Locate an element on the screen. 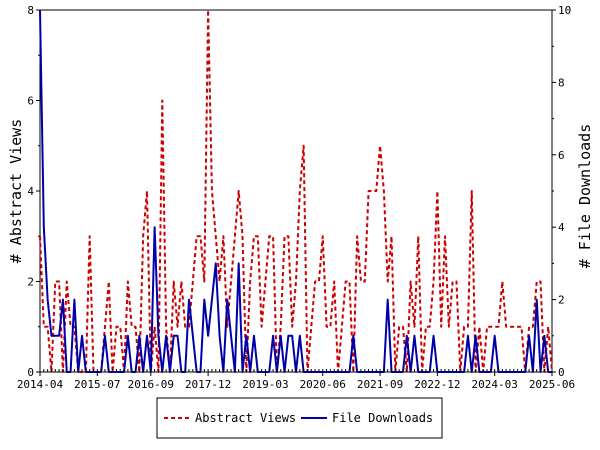  legend: Abstract Views File Downloads is located at coordinates (299, 418).